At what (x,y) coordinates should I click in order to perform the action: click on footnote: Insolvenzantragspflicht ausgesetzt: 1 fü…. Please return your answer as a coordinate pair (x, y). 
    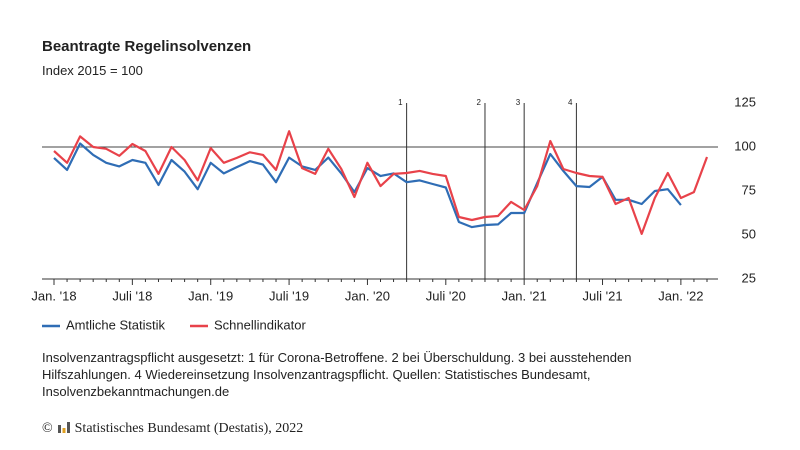
    Looking at the image, I should click on (337, 374).